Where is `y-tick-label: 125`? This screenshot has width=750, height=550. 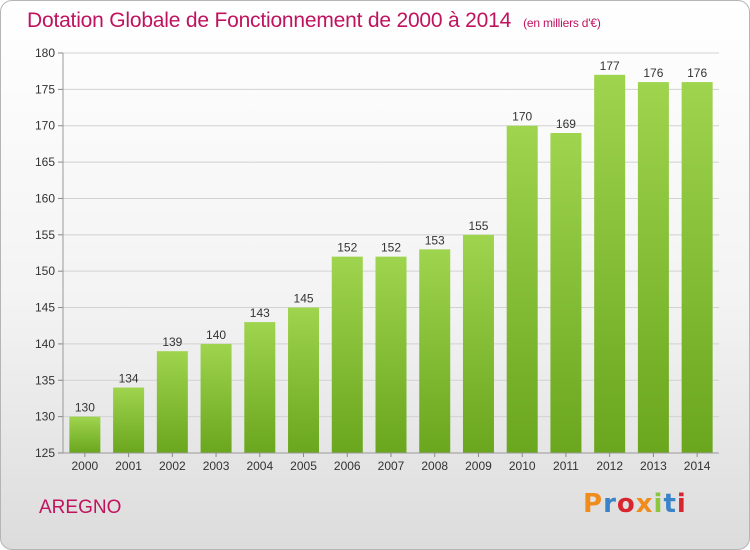
y-tick-label: 125 is located at coordinates (45, 453).